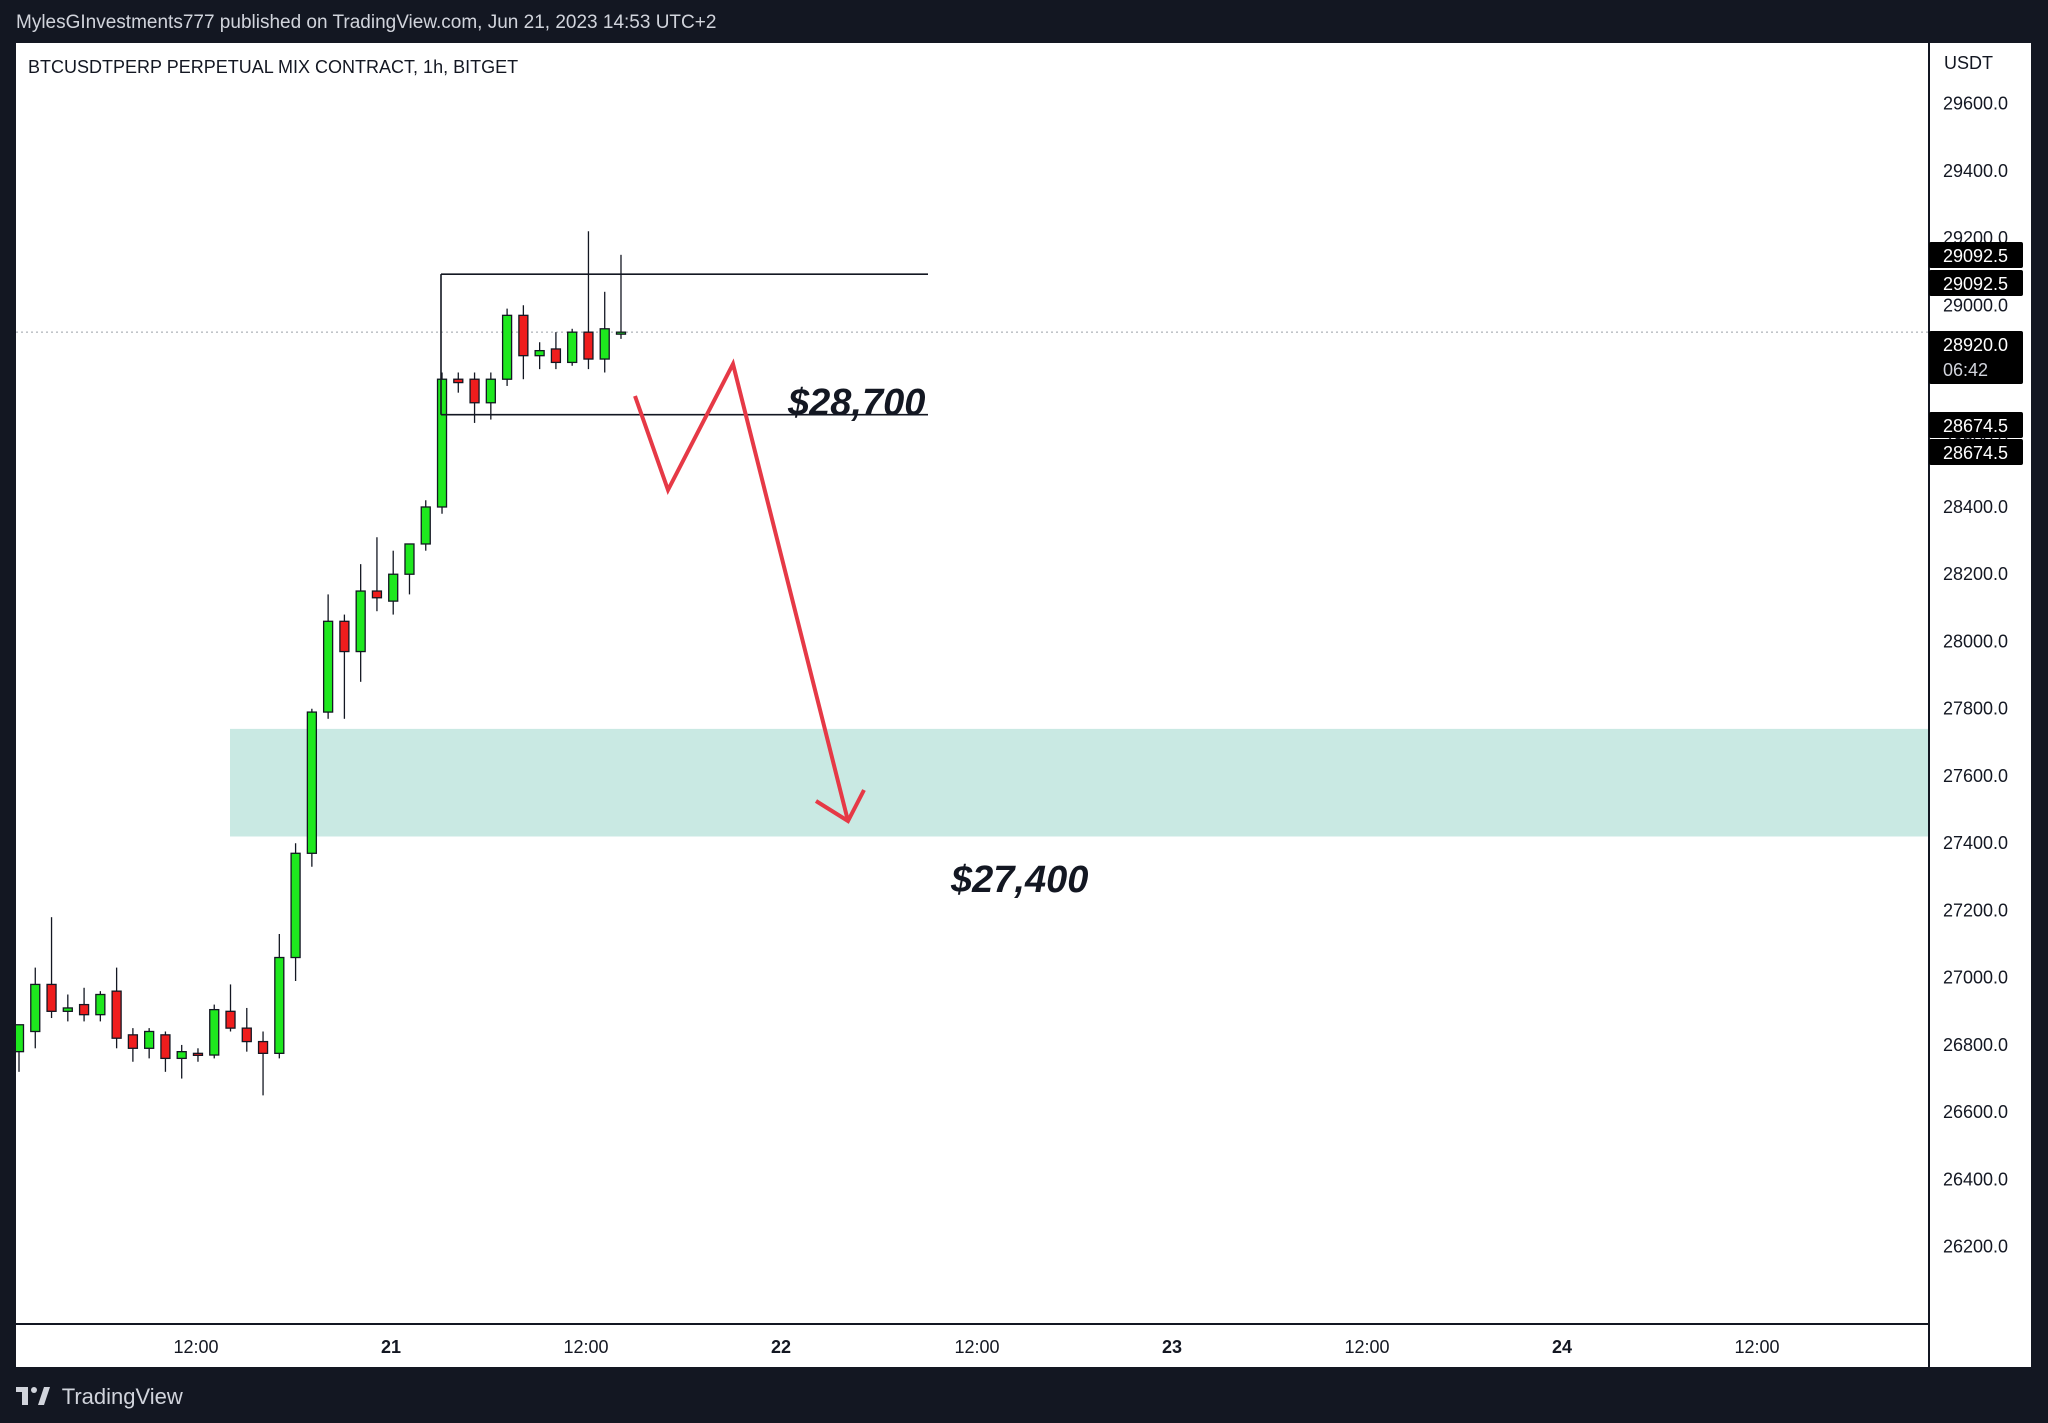  I want to click on y-tick-label: 27600.0, so click(1975, 776).